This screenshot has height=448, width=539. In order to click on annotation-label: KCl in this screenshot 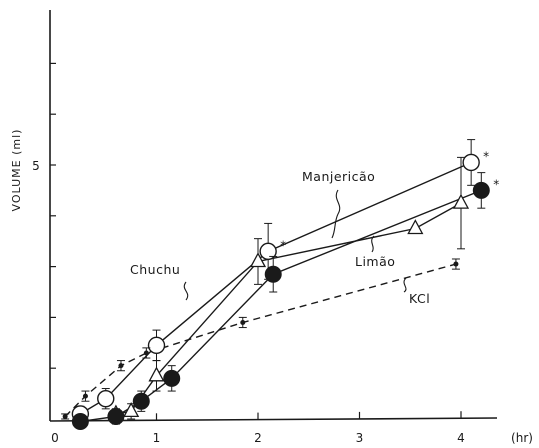, I will do `click(419, 298)`.